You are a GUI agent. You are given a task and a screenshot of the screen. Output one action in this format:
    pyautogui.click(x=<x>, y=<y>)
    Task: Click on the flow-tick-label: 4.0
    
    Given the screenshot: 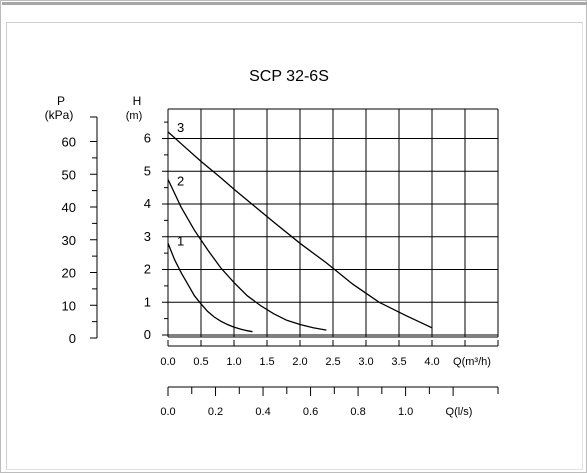 What is the action you would take?
    pyautogui.click(x=431, y=362)
    